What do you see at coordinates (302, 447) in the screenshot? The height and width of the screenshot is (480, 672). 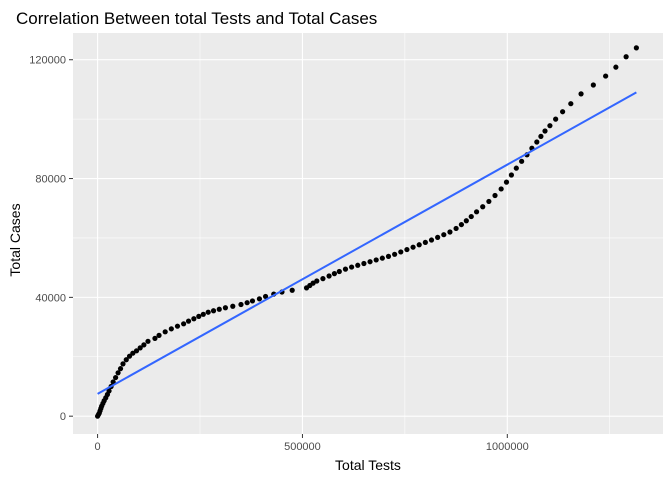 I see `x-tick-label: 500000` at bounding box center [302, 447].